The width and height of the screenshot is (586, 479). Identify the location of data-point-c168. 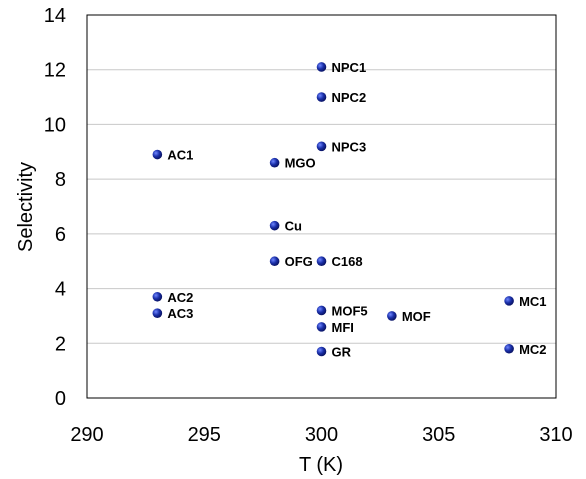
(321, 261).